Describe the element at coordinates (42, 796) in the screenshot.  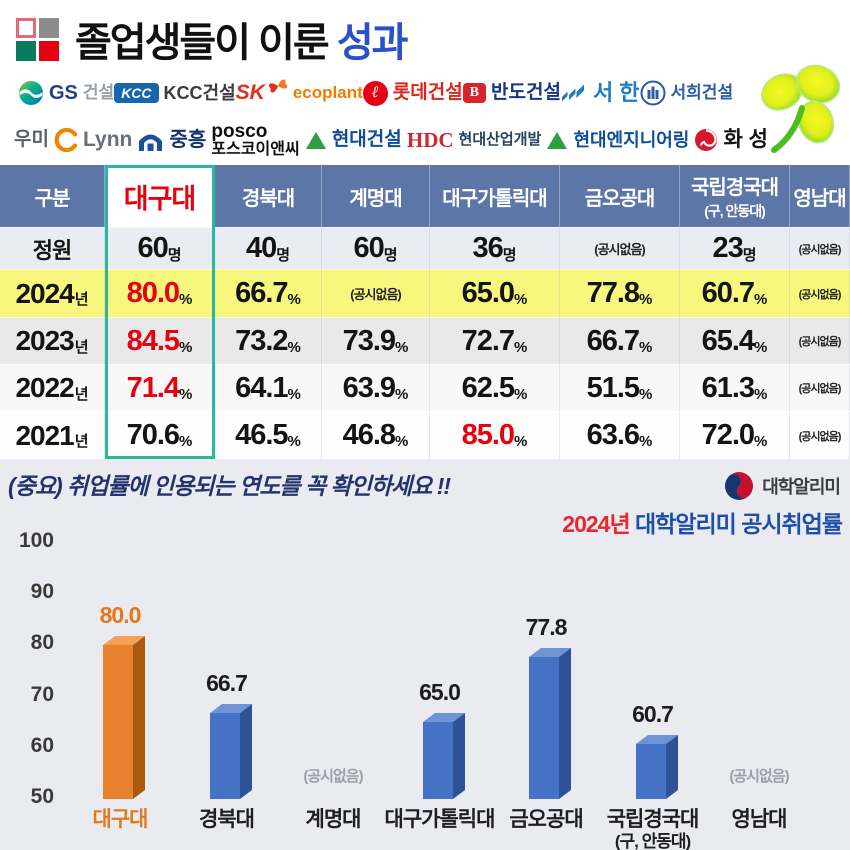
I see `y-tick-50: 50` at that location.